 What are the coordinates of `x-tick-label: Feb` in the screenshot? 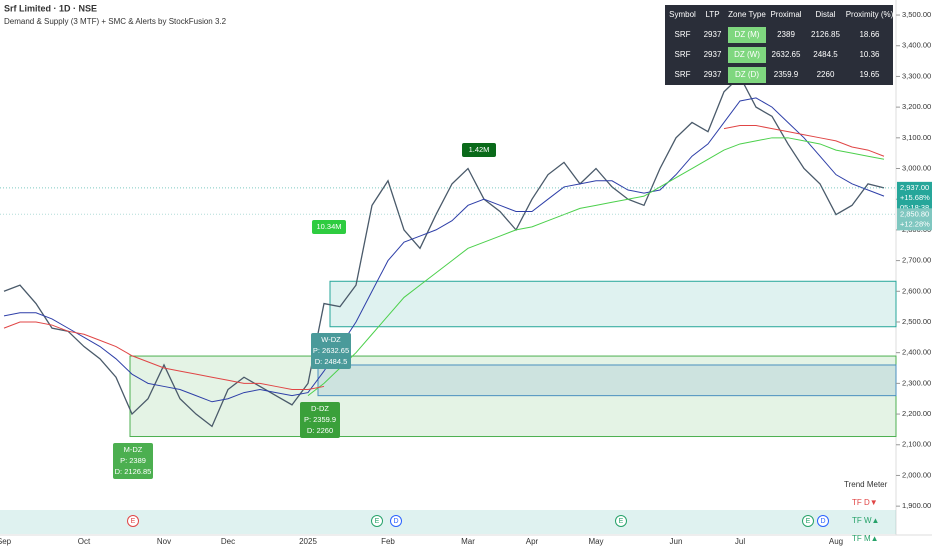 It's located at (388, 541).